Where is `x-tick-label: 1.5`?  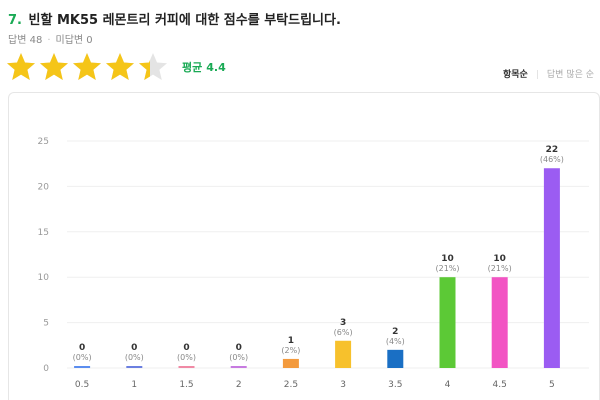
x-tick-label: 1.5 is located at coordinates (186, 385).